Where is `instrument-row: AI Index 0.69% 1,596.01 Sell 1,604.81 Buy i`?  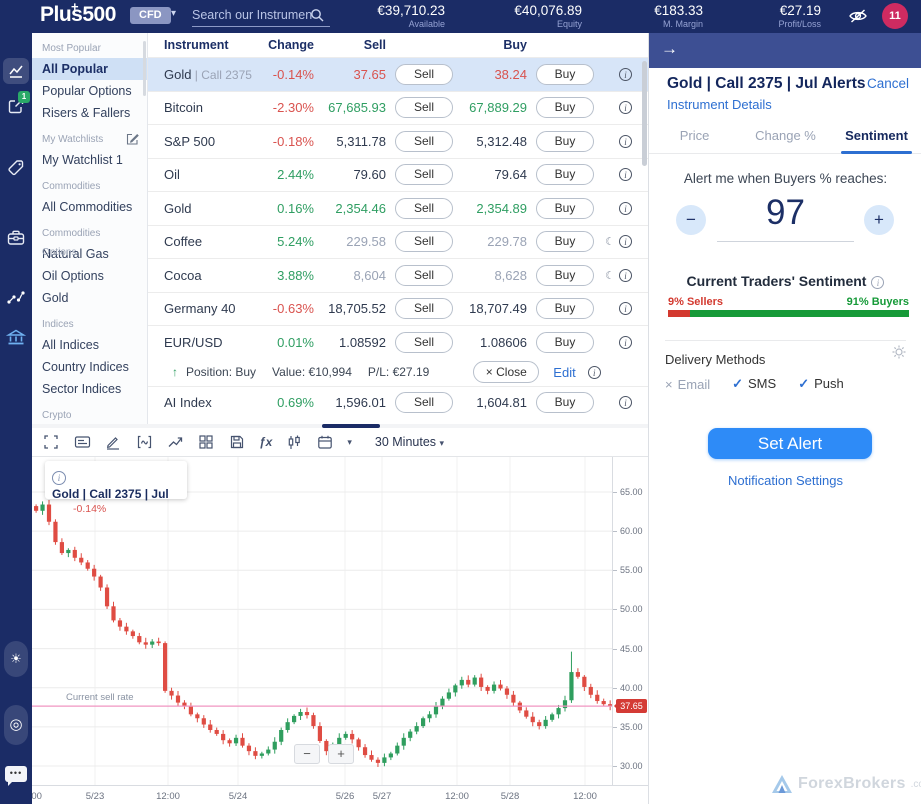
instrument-row: AI Index 0.69% 1,596.01 Sell 1,604.81 Buy i is located at coordinates (398, 402).